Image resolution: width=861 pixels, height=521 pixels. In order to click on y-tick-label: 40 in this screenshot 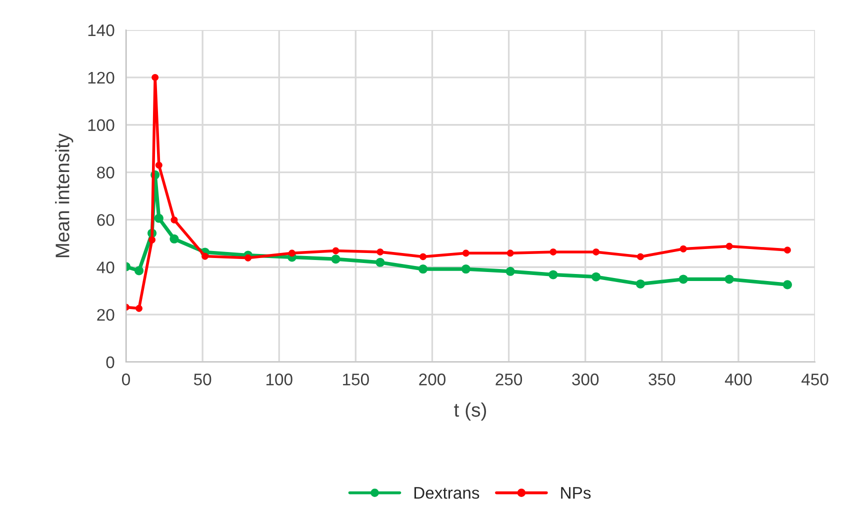, I will do `click(105, 268)`.